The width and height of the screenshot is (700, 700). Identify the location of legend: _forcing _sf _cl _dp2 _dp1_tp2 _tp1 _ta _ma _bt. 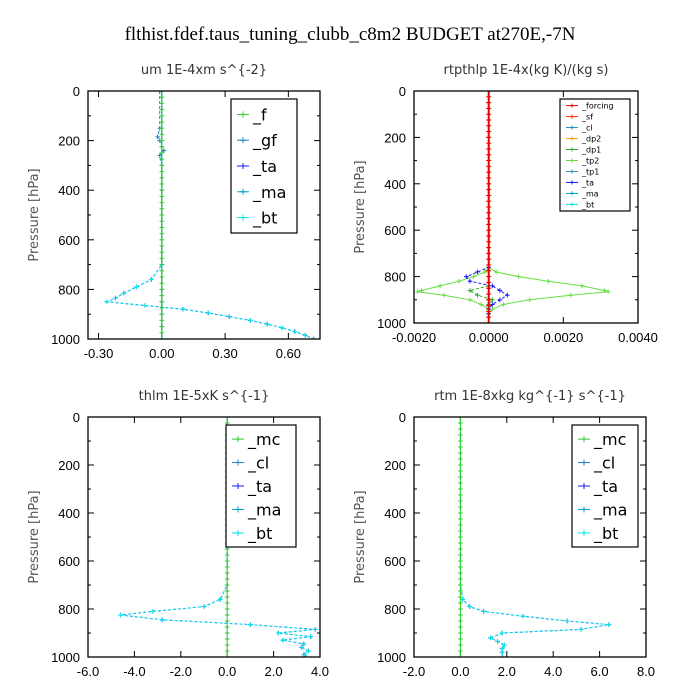
(595, 155).